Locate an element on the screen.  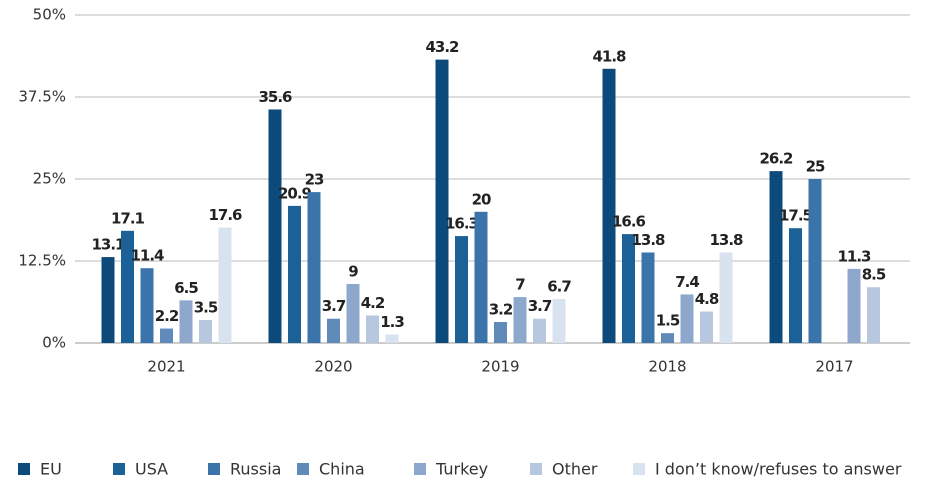
x-tick-label: 2017 is located at coordinates (834, 367).